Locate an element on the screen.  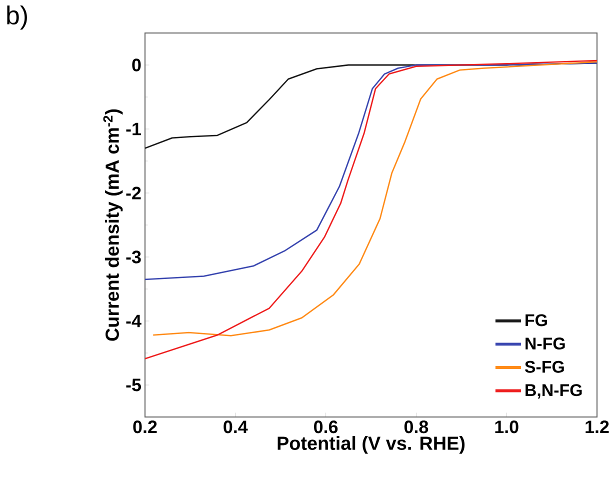
y-tick-label: -2 is located at coordinates (133, 193).